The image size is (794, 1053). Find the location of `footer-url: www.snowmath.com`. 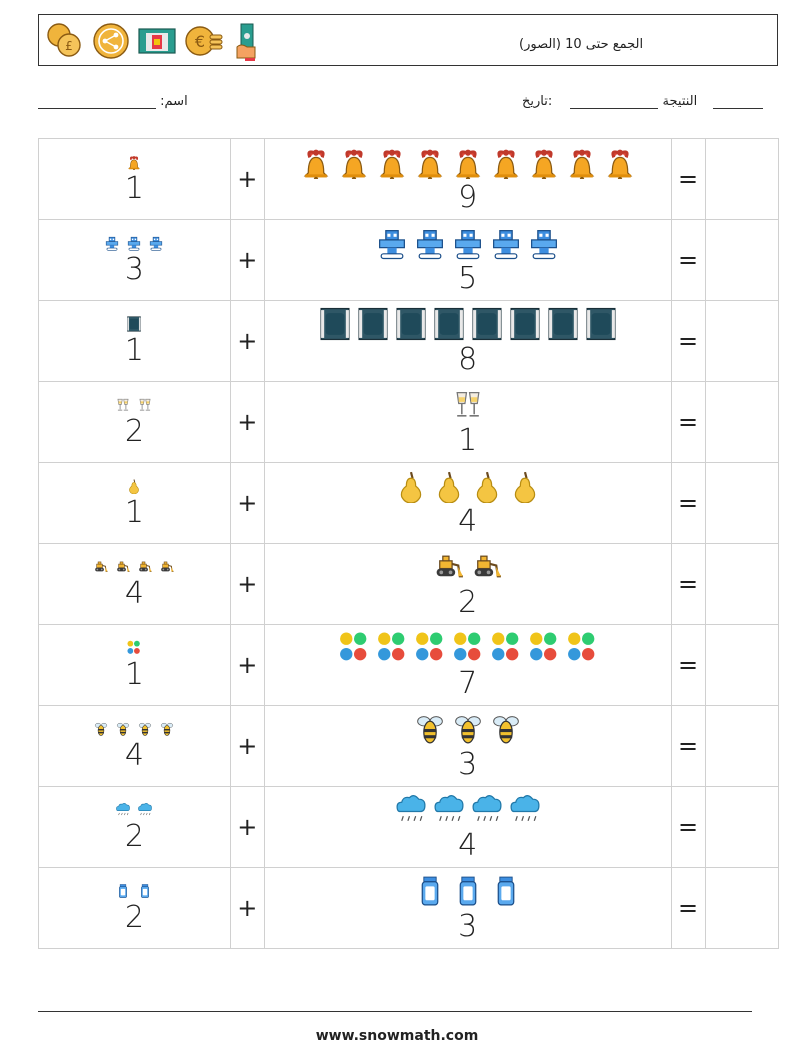

footer-url: www.snowmath.com is located at coordinates (397, 1036).